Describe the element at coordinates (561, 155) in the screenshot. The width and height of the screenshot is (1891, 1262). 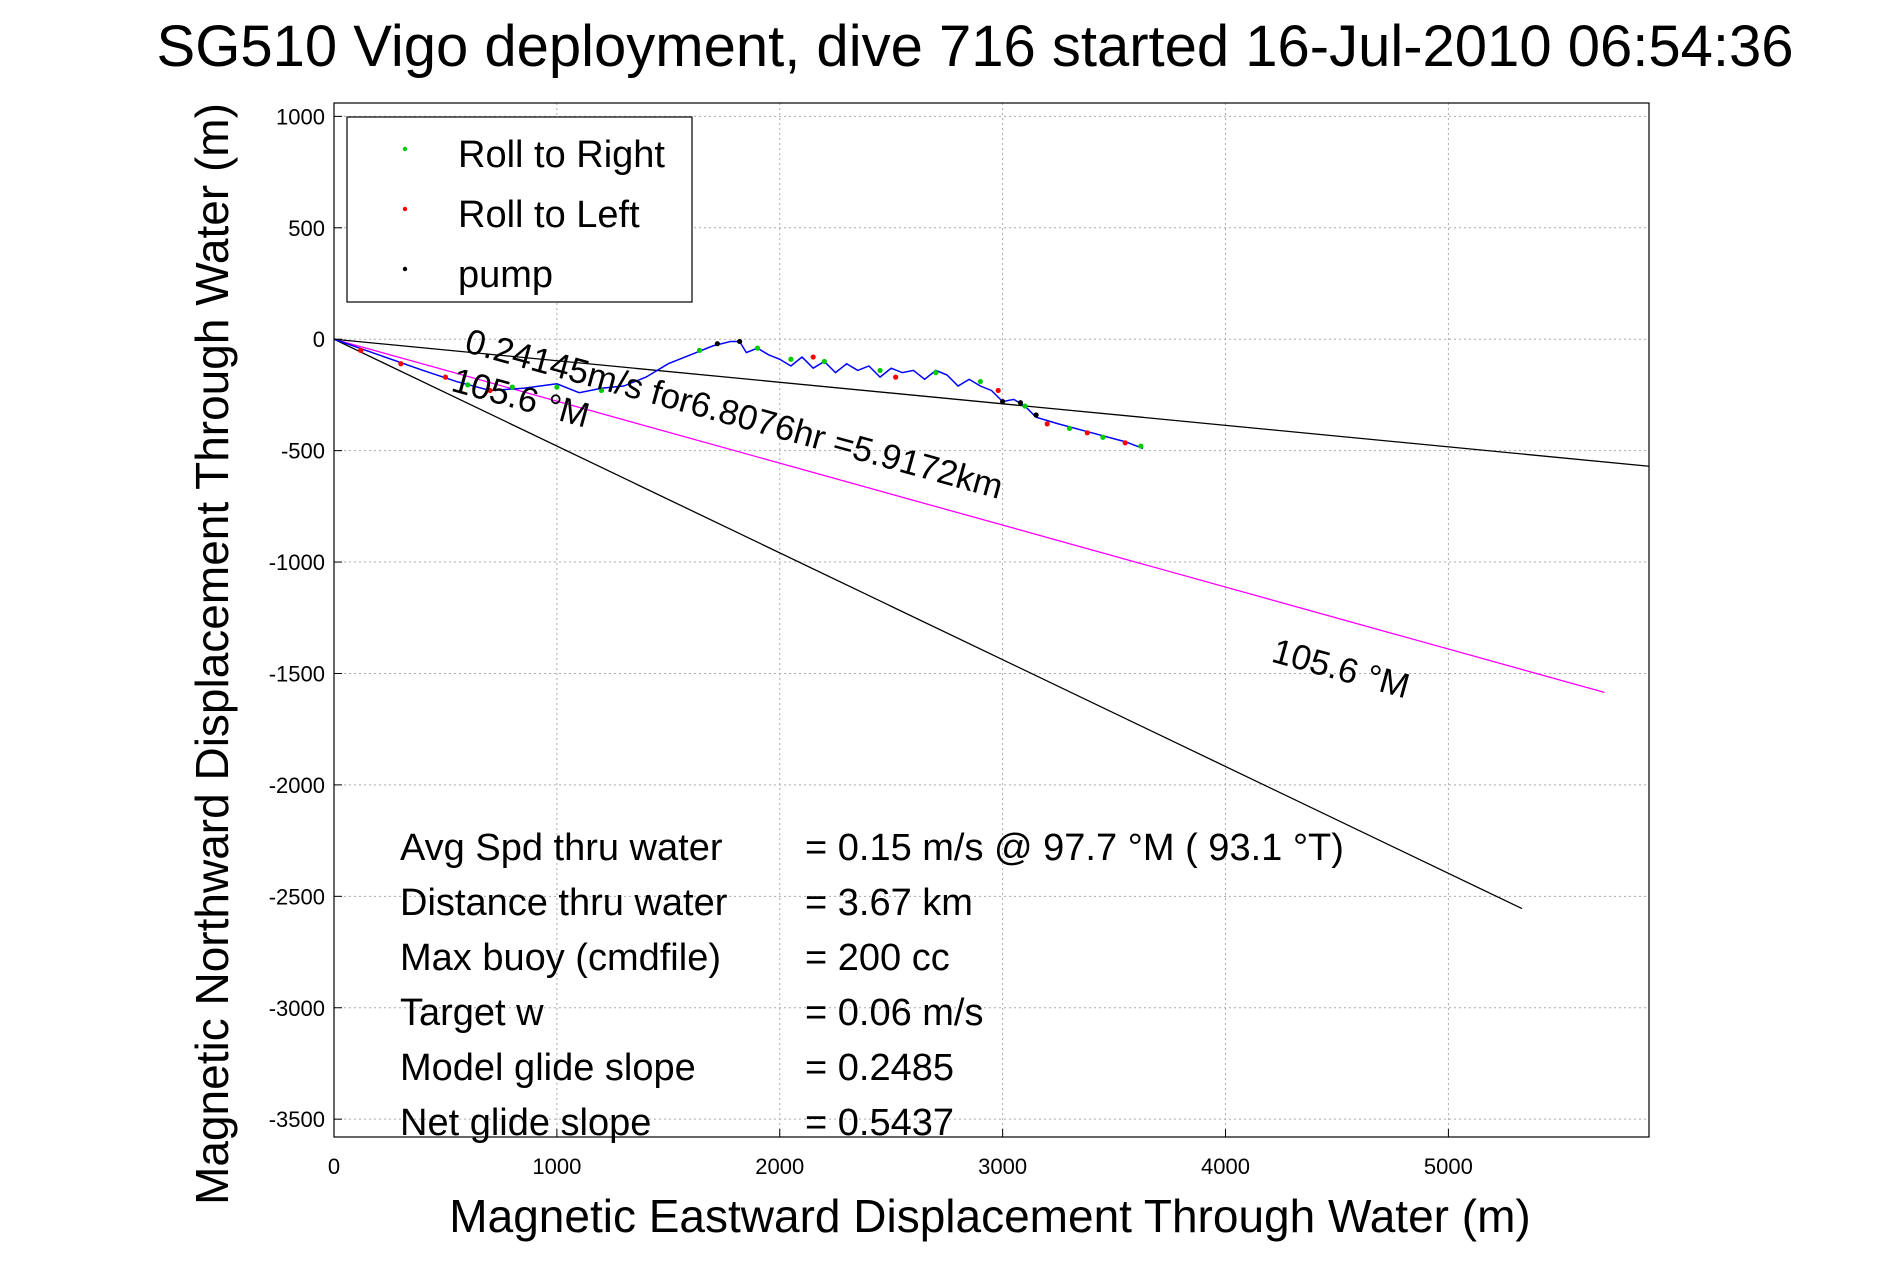
I see `legend-label: Roll to Right` at that location.